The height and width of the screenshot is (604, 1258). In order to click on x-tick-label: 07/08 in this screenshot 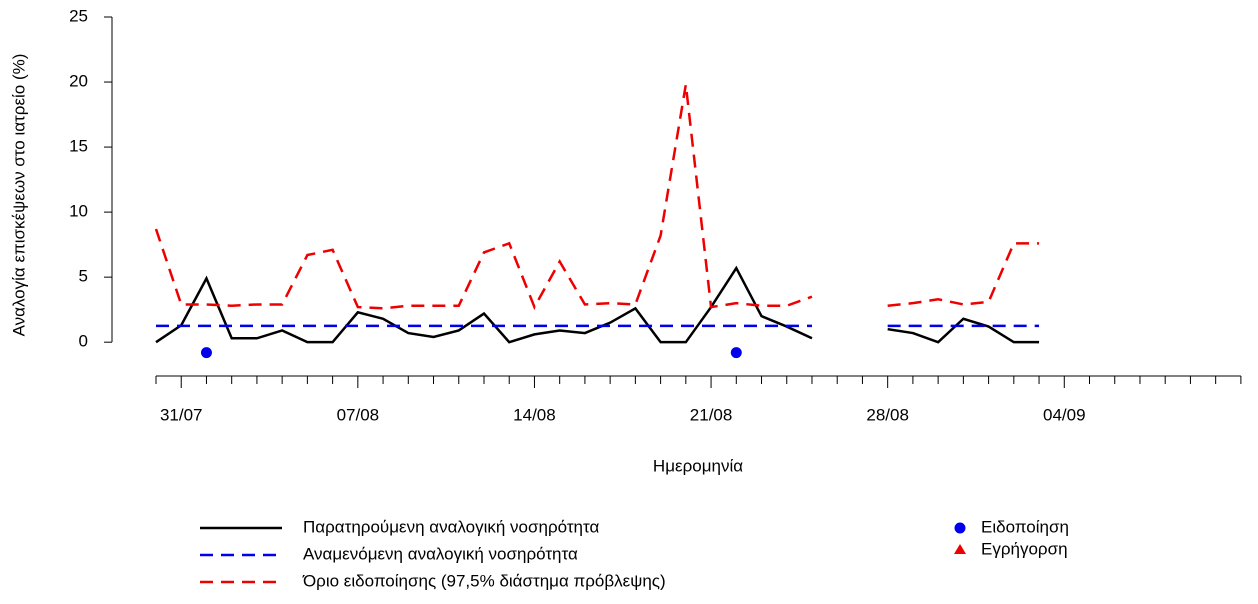, I will do `click(358, 414)`.